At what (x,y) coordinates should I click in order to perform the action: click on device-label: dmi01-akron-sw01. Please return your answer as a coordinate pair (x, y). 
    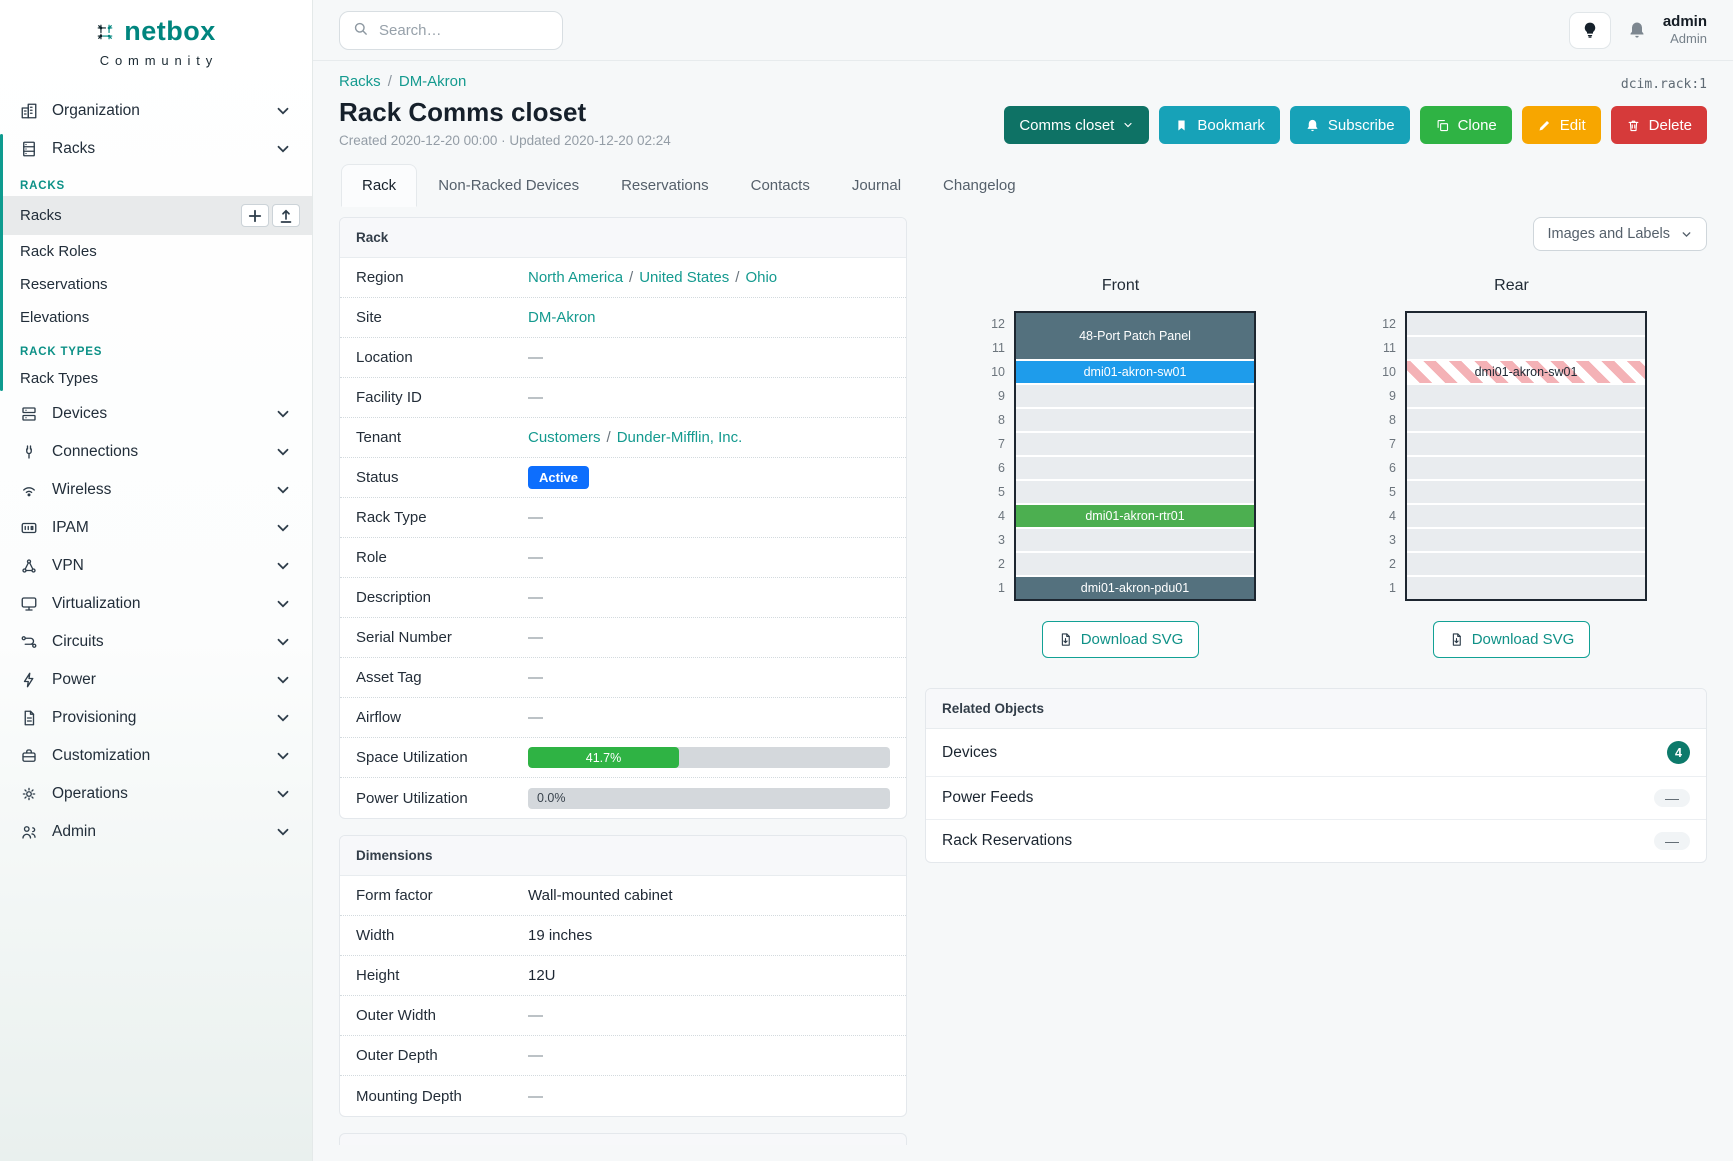
    Looking at the image, I should click on (1135, 372).